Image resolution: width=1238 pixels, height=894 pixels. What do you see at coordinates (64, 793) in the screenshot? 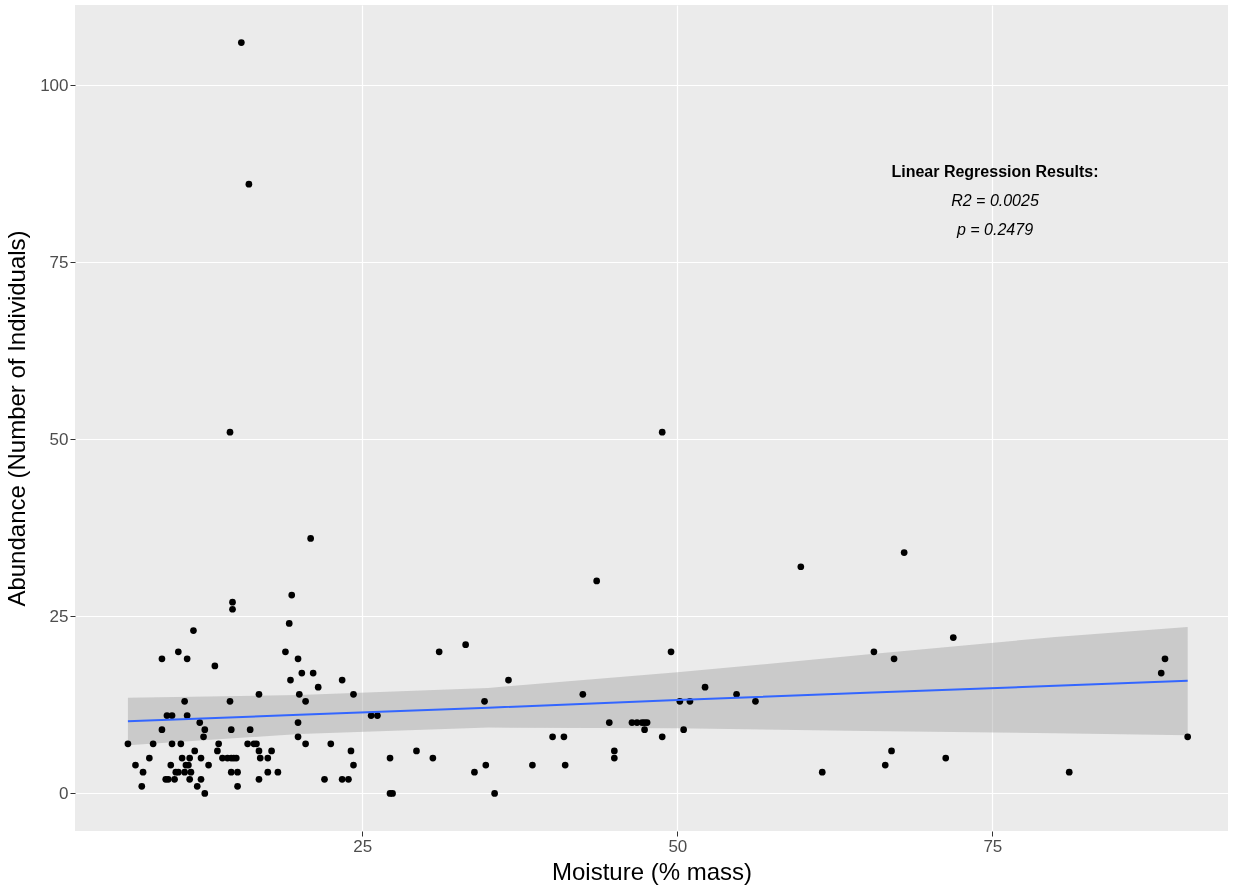
I see `y-tick-label: 0` at bounding box center [64, 793].